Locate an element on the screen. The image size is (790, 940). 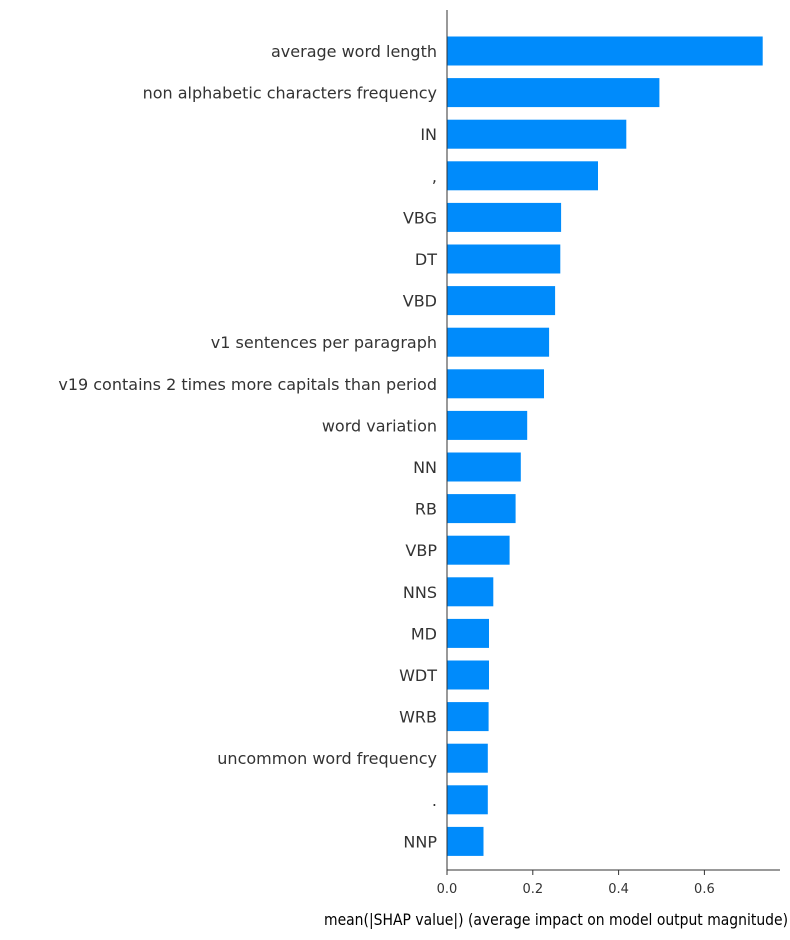
category-label: IN is located at coordinates (428, 134).